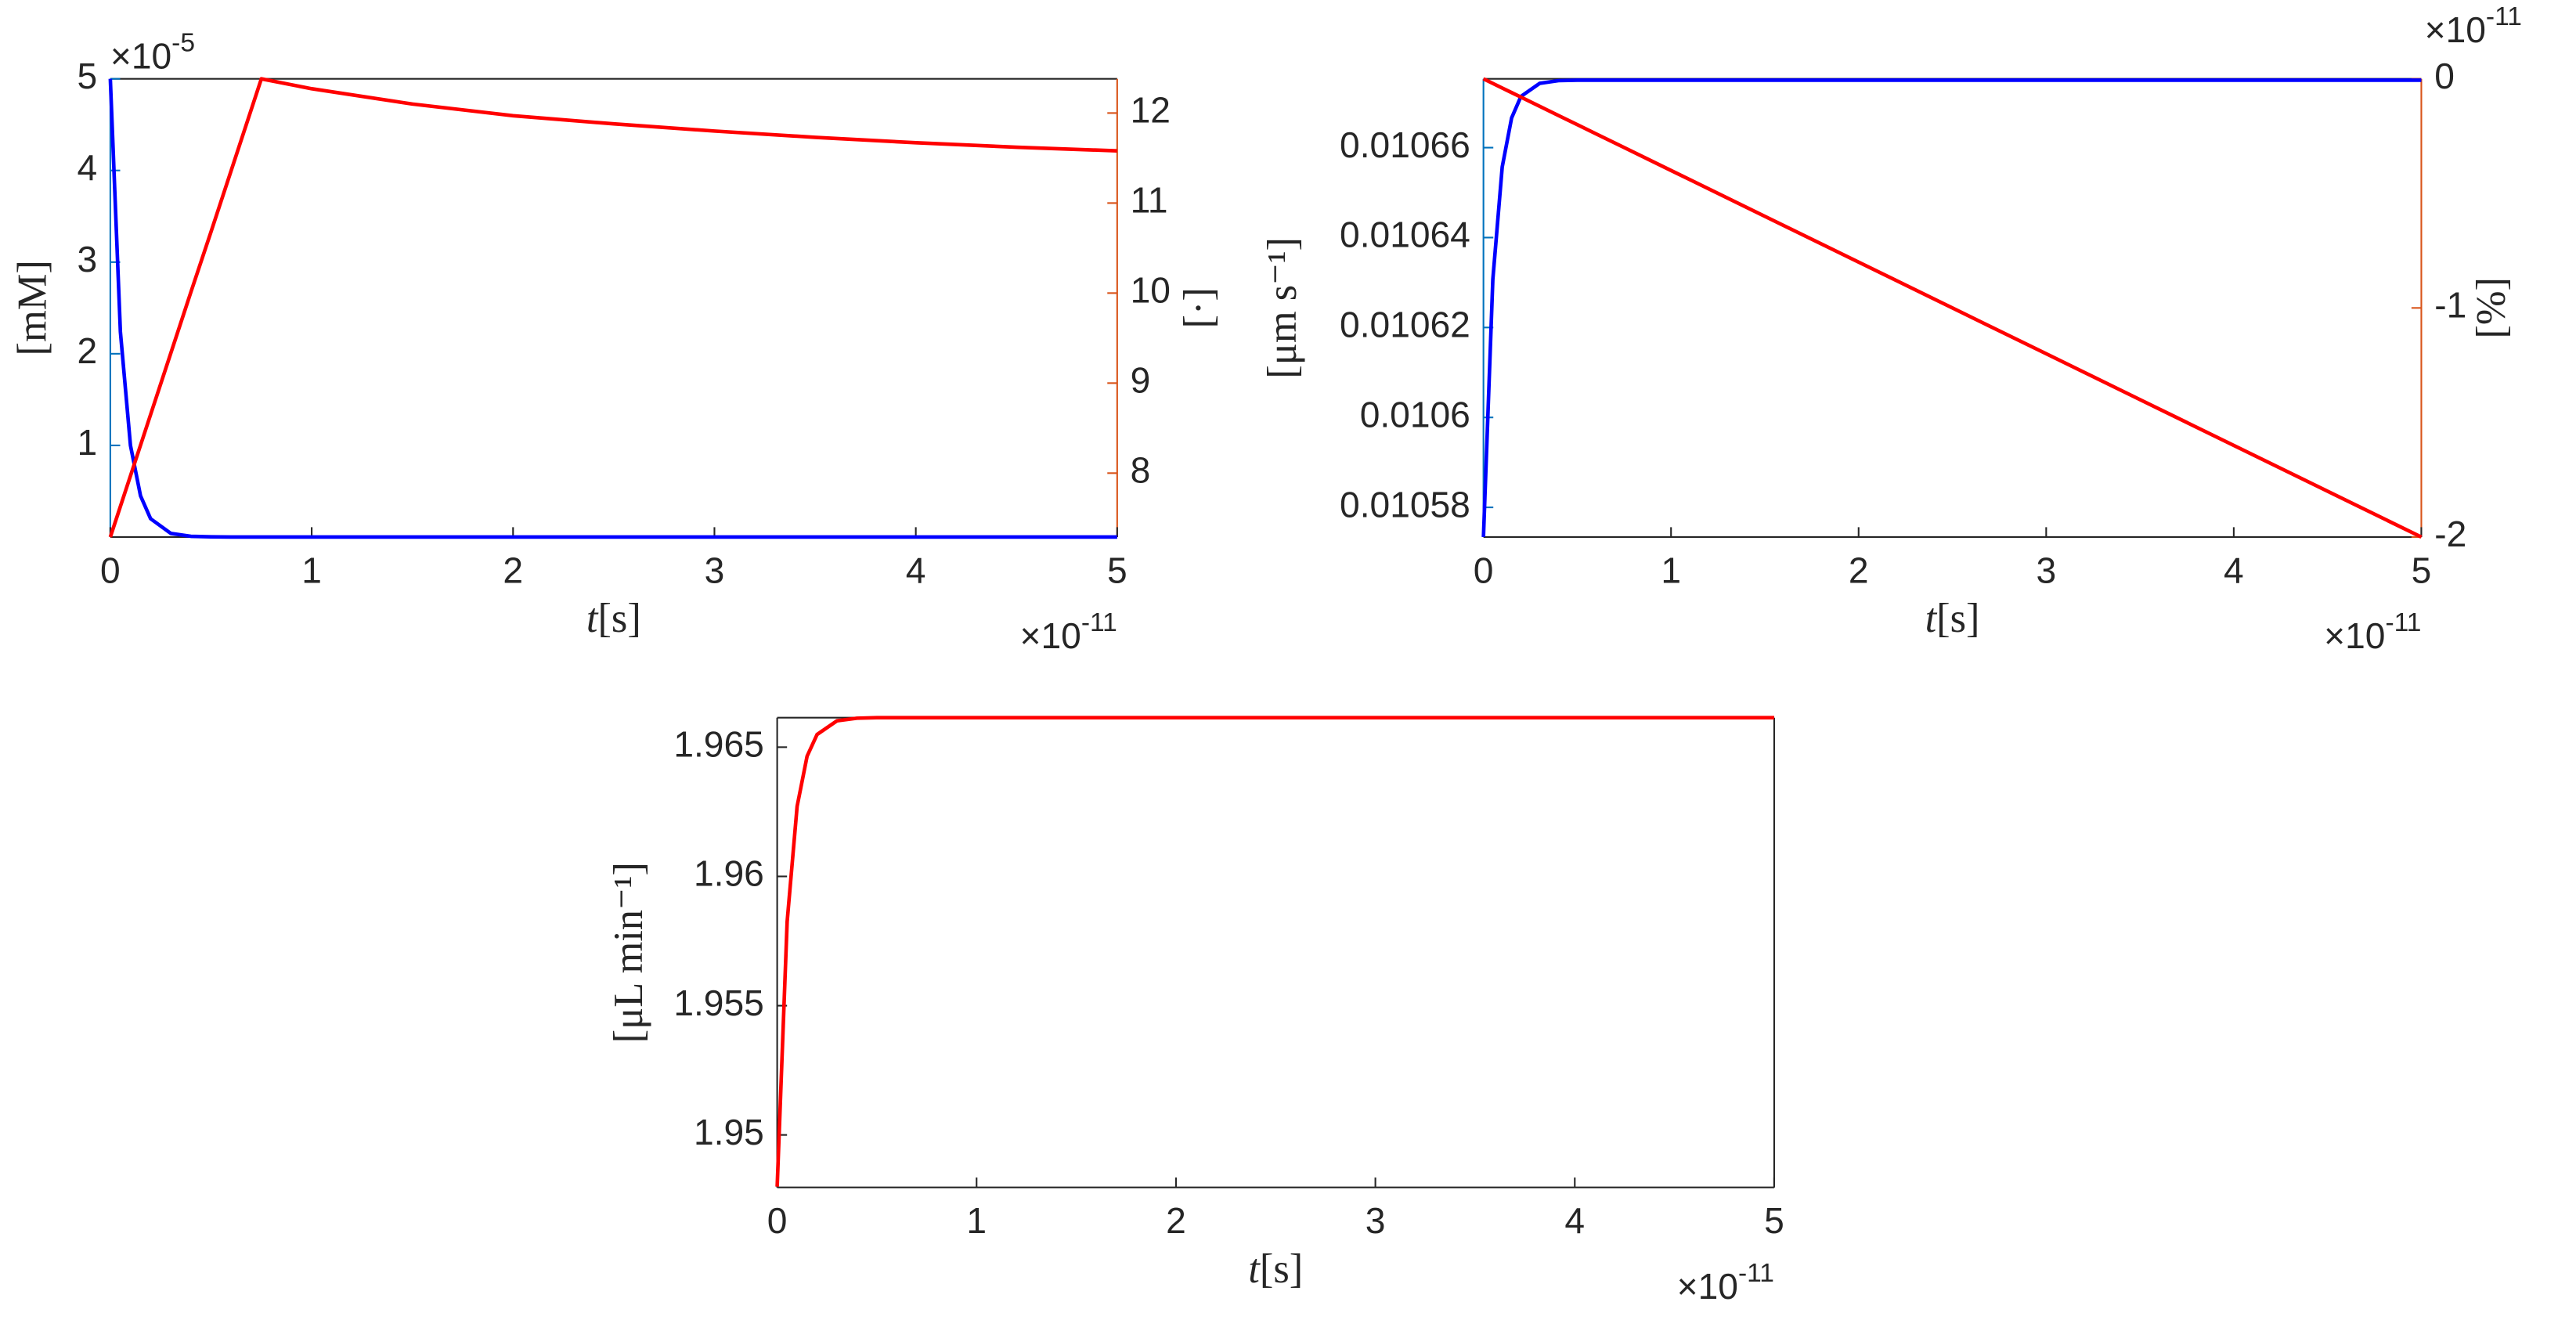 The height and width of the screenshot is (1327, 2576). I want to click on y-axis-label: [mM], so click(33, 307).